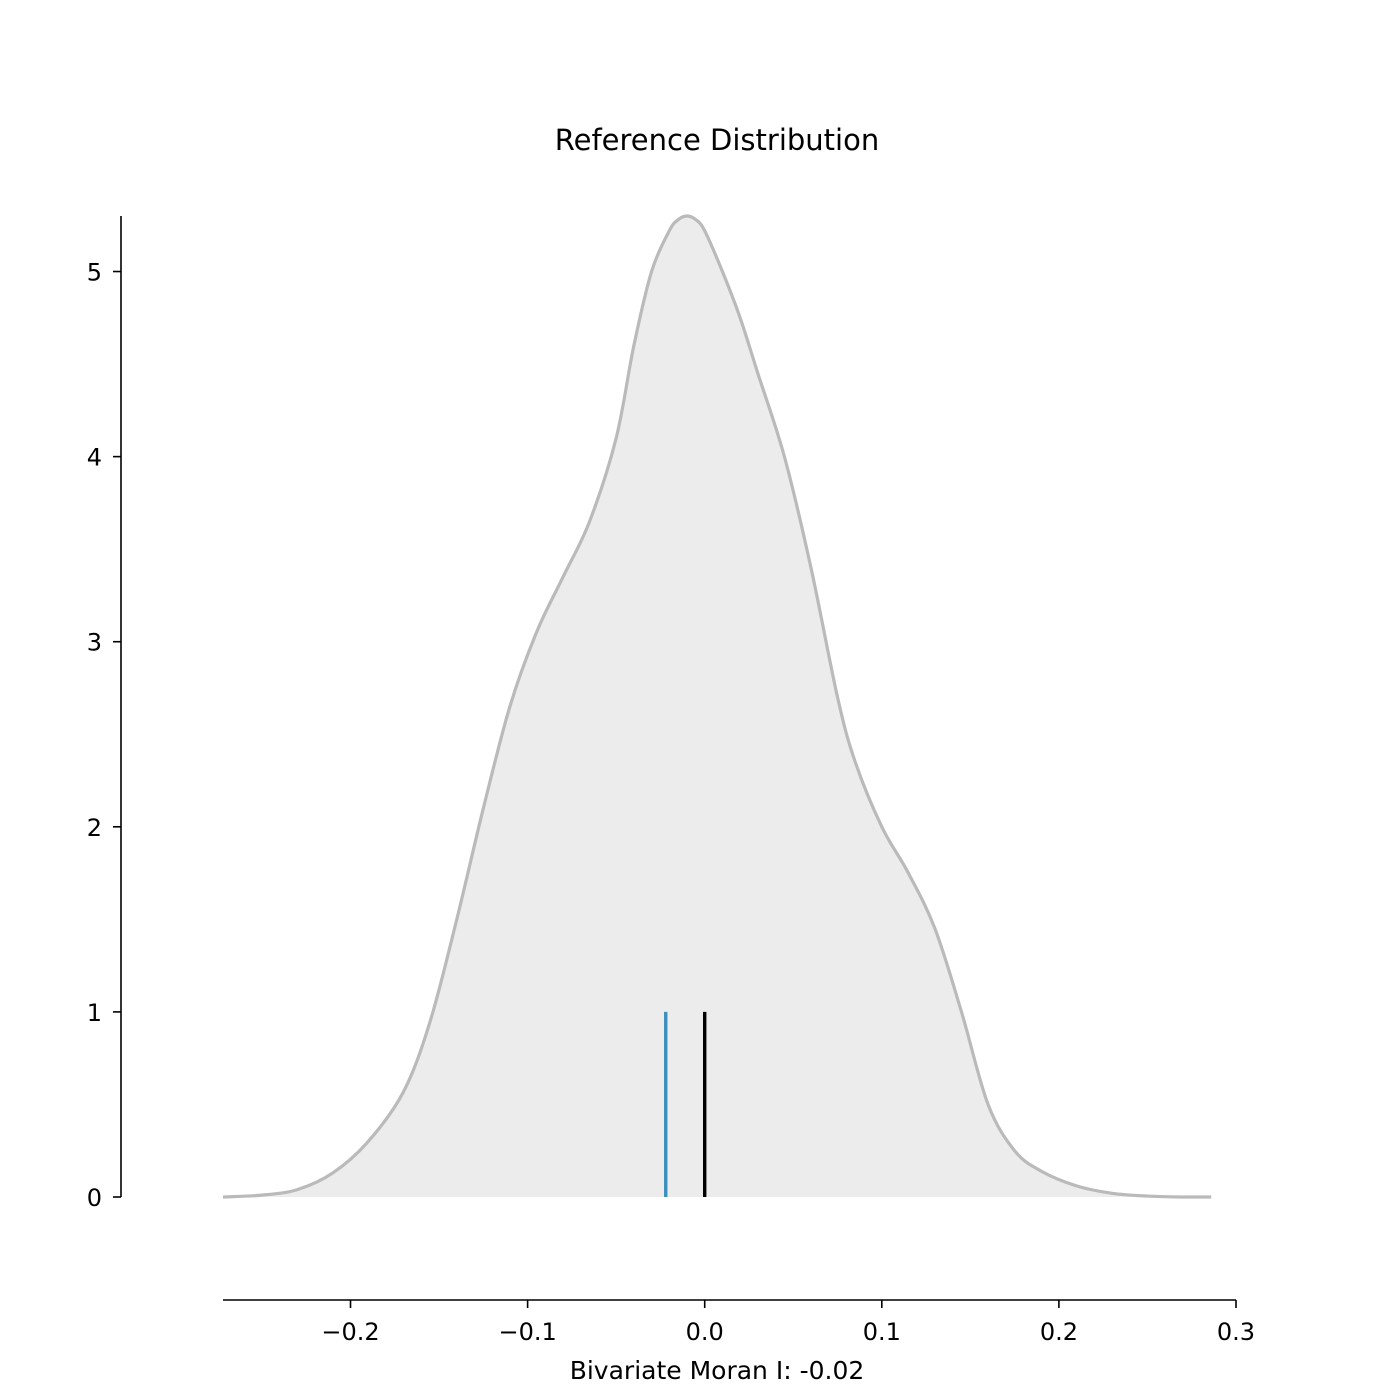 The image size is (1400, 1400). What do you see at coordinates (788, 1323) in the screenshot?
I see `x-ticks: −0.2 −0.1 0.0 0.1 0.2 0.3` at bounding box center [788, 1323].